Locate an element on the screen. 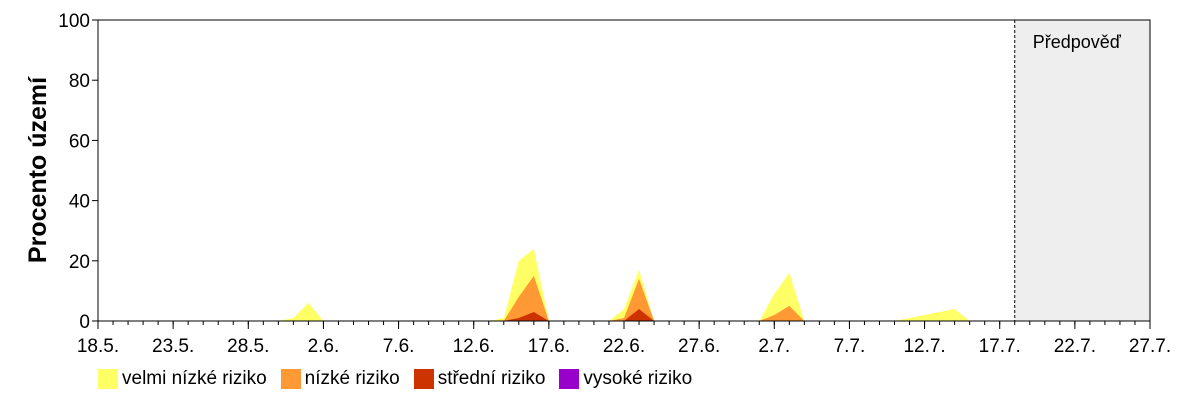 This screenshot has width=1200, height=400. y-tick-label: 0 is located at coordinates (84, 322).